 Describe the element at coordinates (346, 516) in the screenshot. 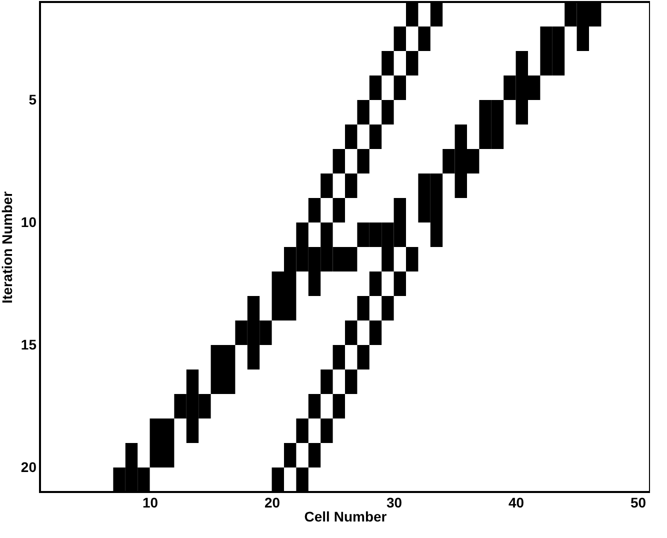

I see `x-axis-title: Cell Number` at that location.